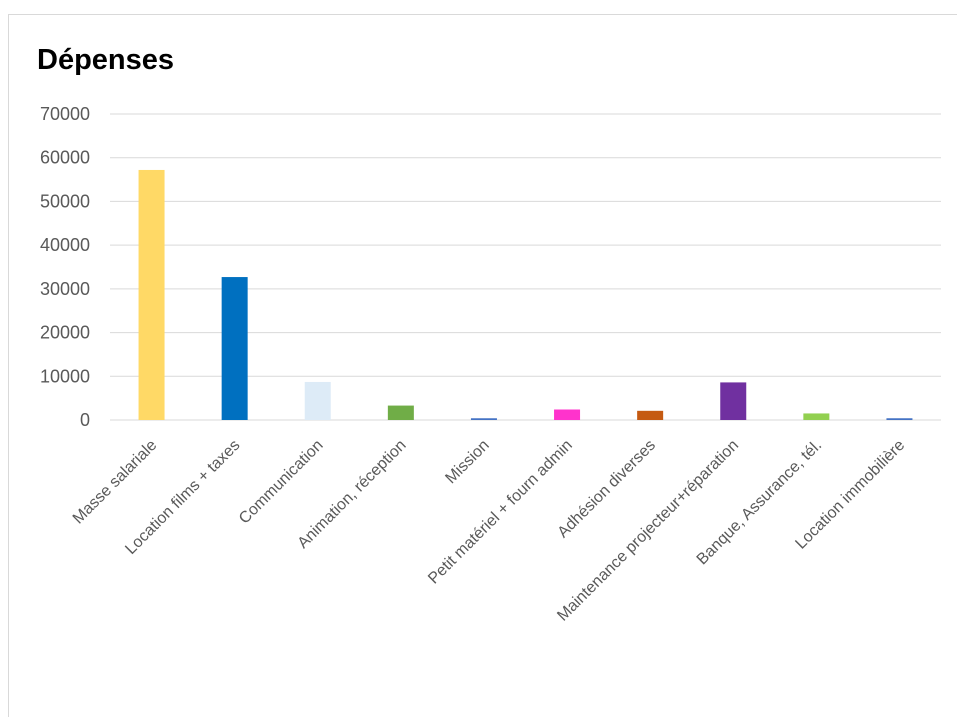 The height and width of the screenshot is (717, 957). Describe the element at coordinates (65, 289) in the screenshot. I see `y-tick-label: 30000` at that location.